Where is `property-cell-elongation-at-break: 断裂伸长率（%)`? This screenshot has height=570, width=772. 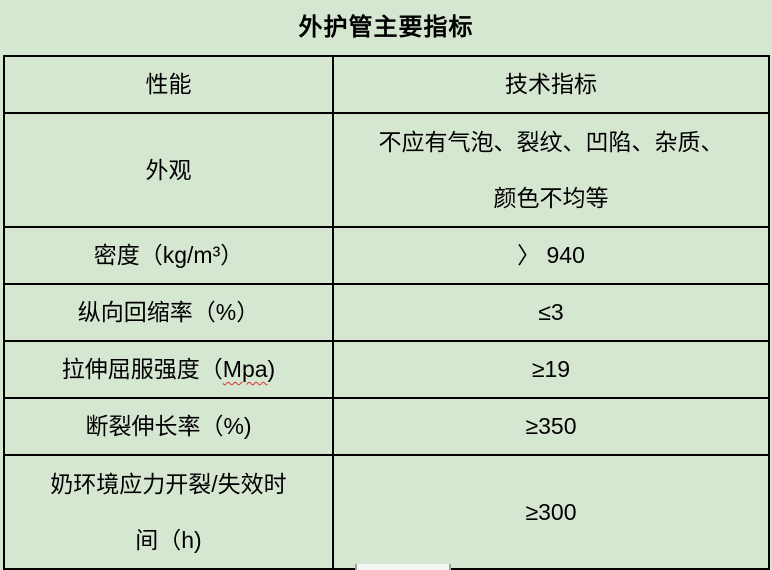
property-cell-elongation-at-break: 断裂伸长率（%) is located at coordinates (168, 426).